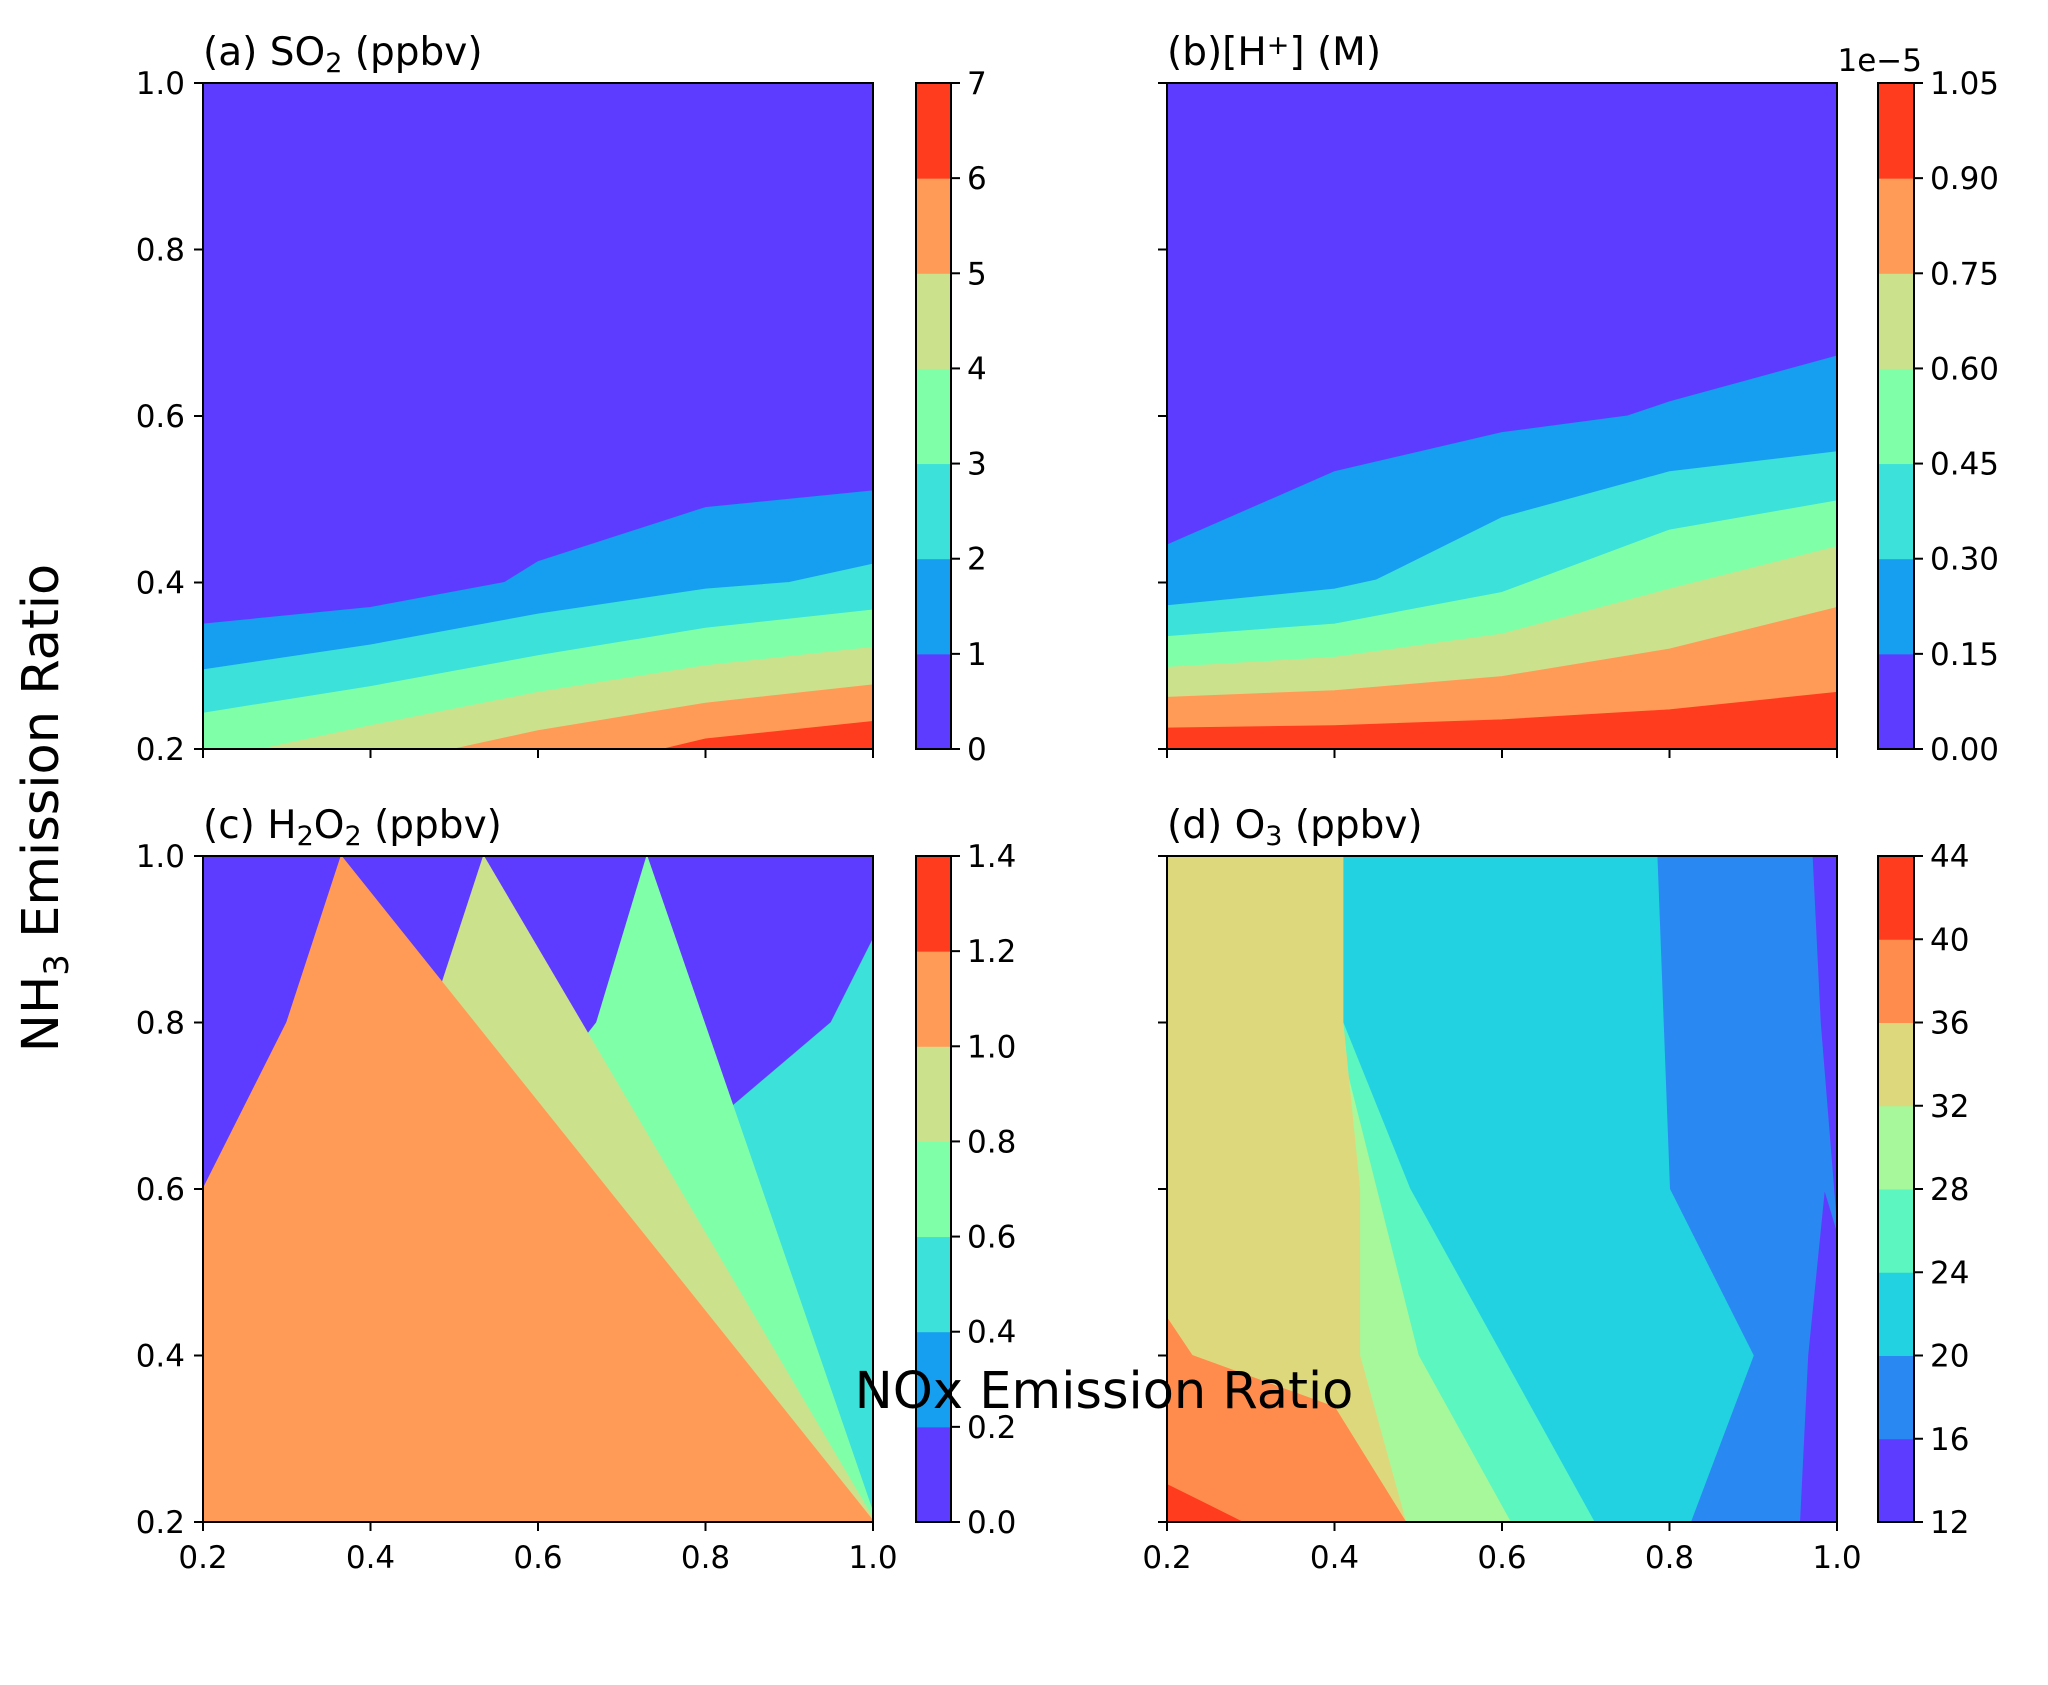  What do you see at coordinates (1896, 226) in the screenshot?
I see `colorbar-swatch-0.75` at bounding box center [1896, 226].